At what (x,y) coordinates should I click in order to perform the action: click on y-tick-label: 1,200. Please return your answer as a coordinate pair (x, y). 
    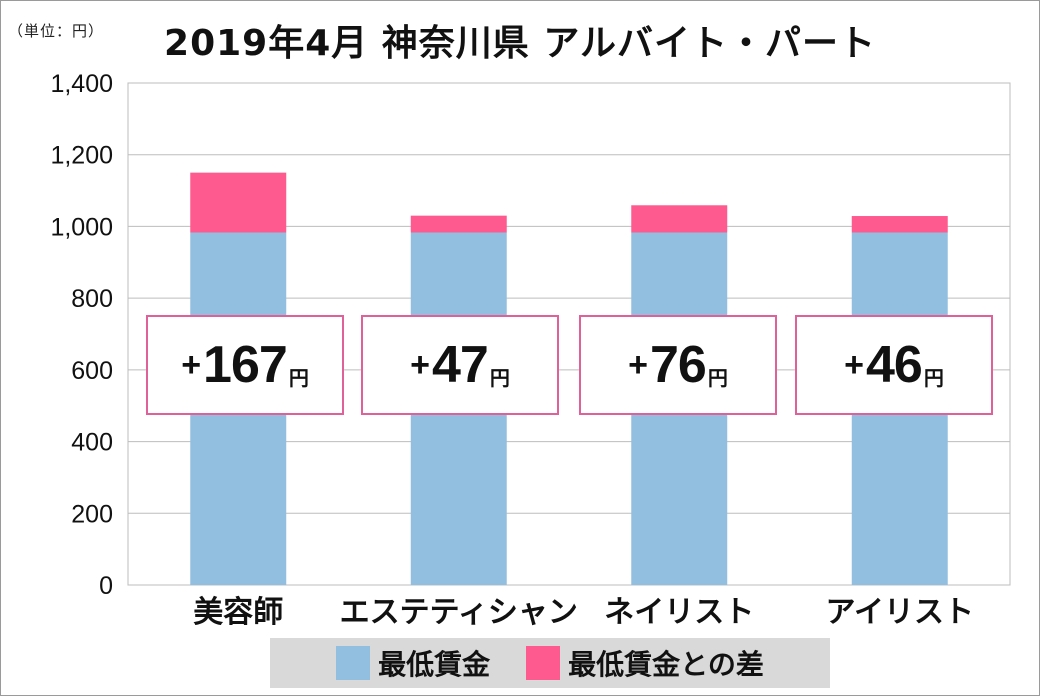
    Looking at the image, I should click on (81, 156).